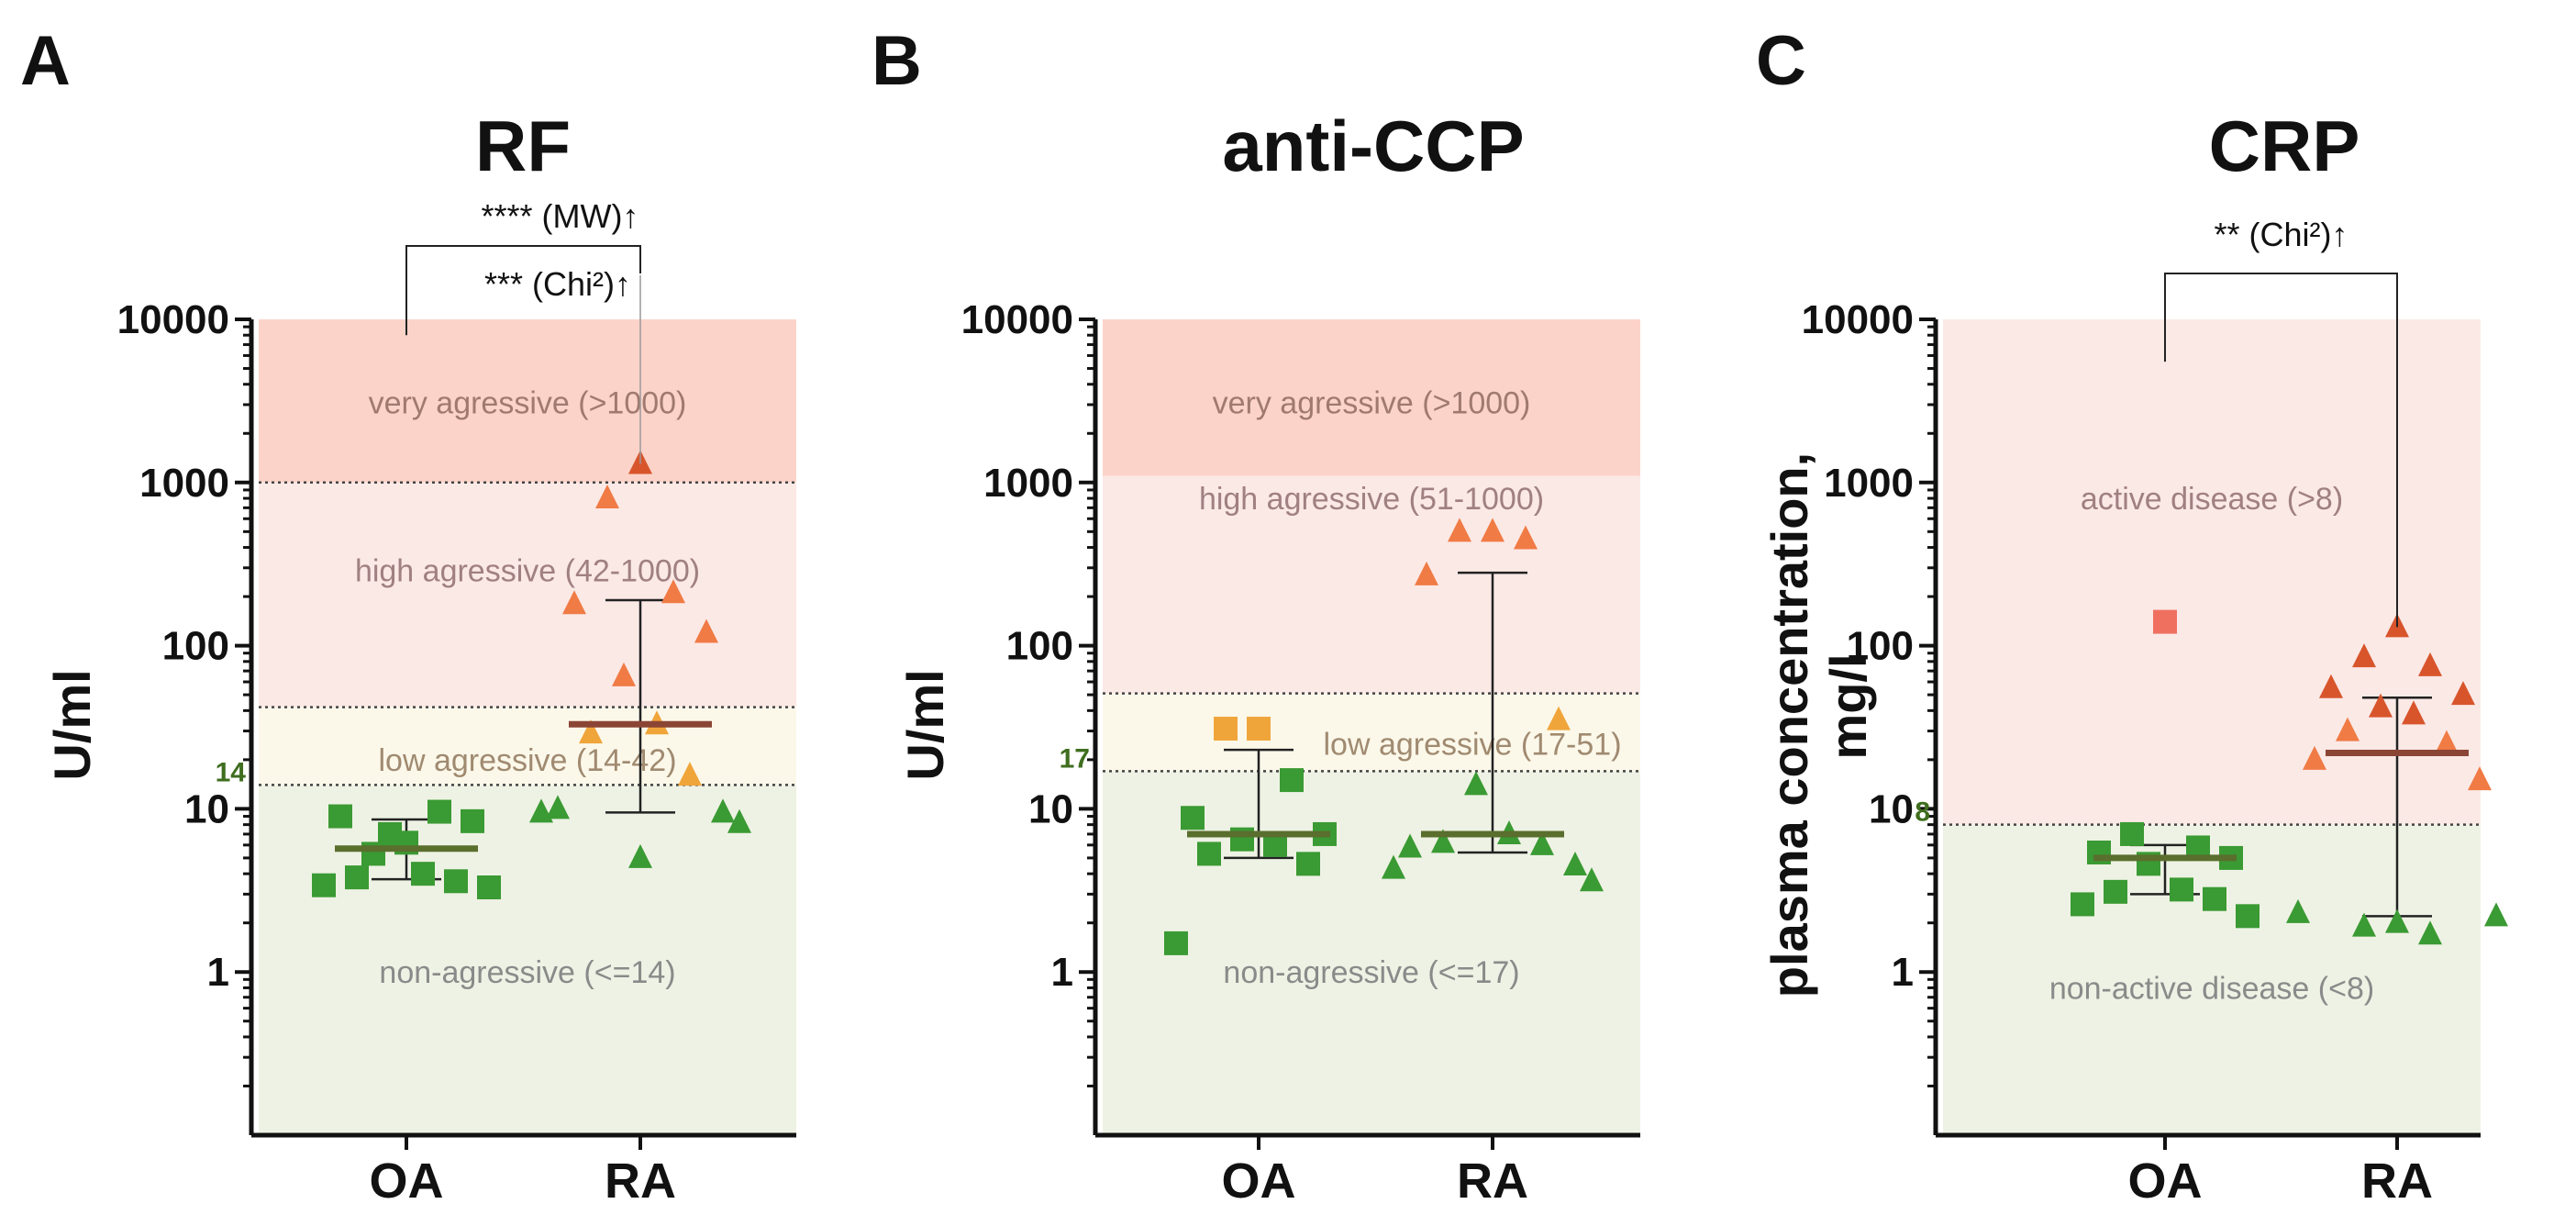 Image resolution: width=2576 pixels, height=1226 pixels. Describe the element at coordinates (527, 570) in the screenshot. I see `zone-label: high agressive (42-1000)` at that location.